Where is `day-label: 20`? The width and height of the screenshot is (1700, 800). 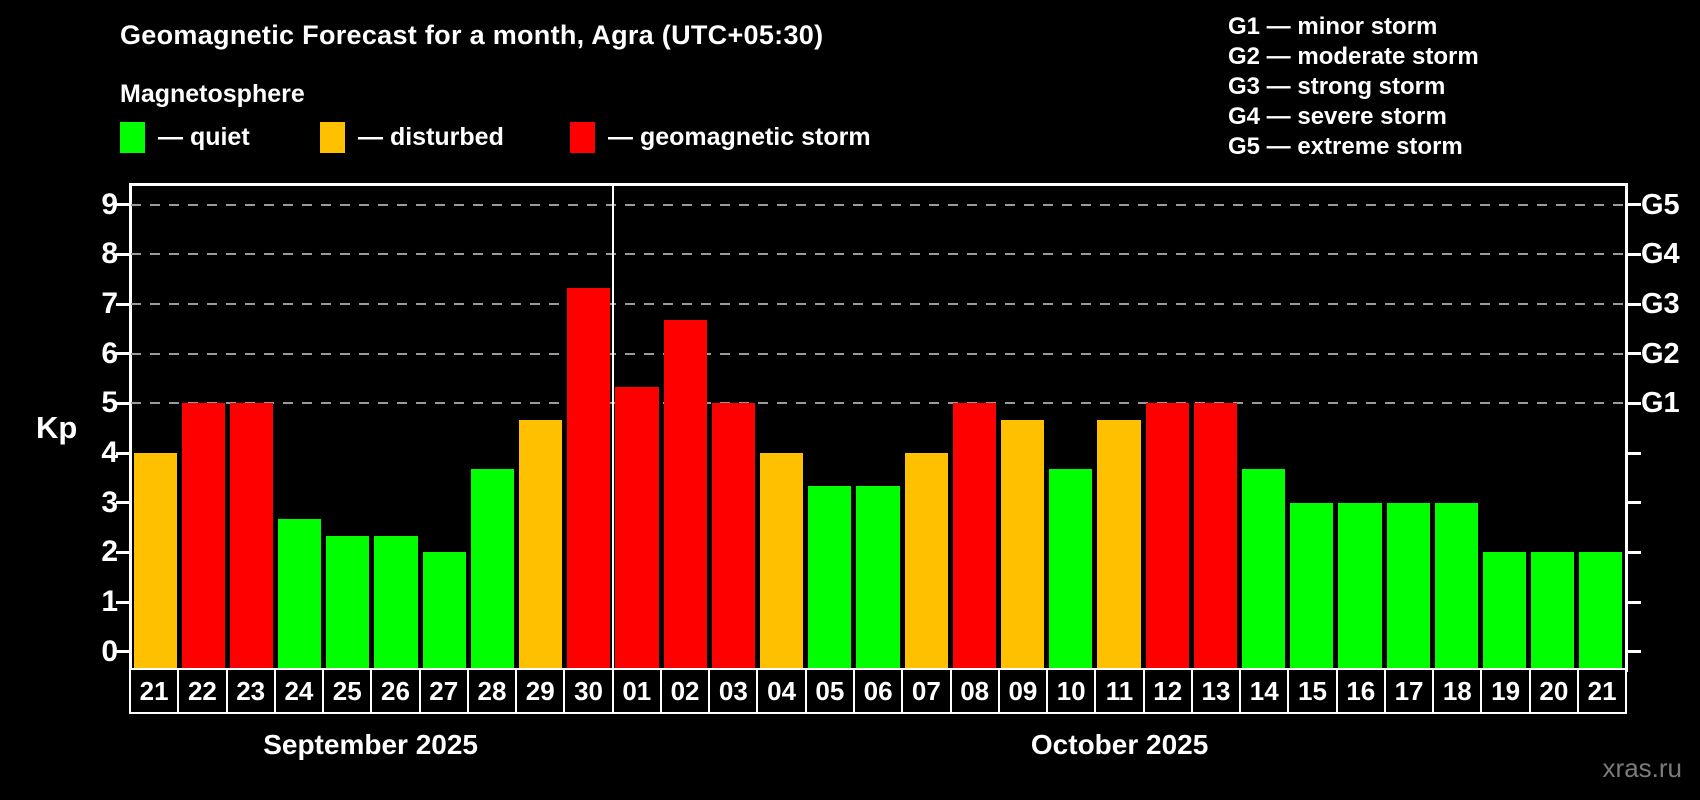
day-label: 20 is located at coordinates (1553, 691).